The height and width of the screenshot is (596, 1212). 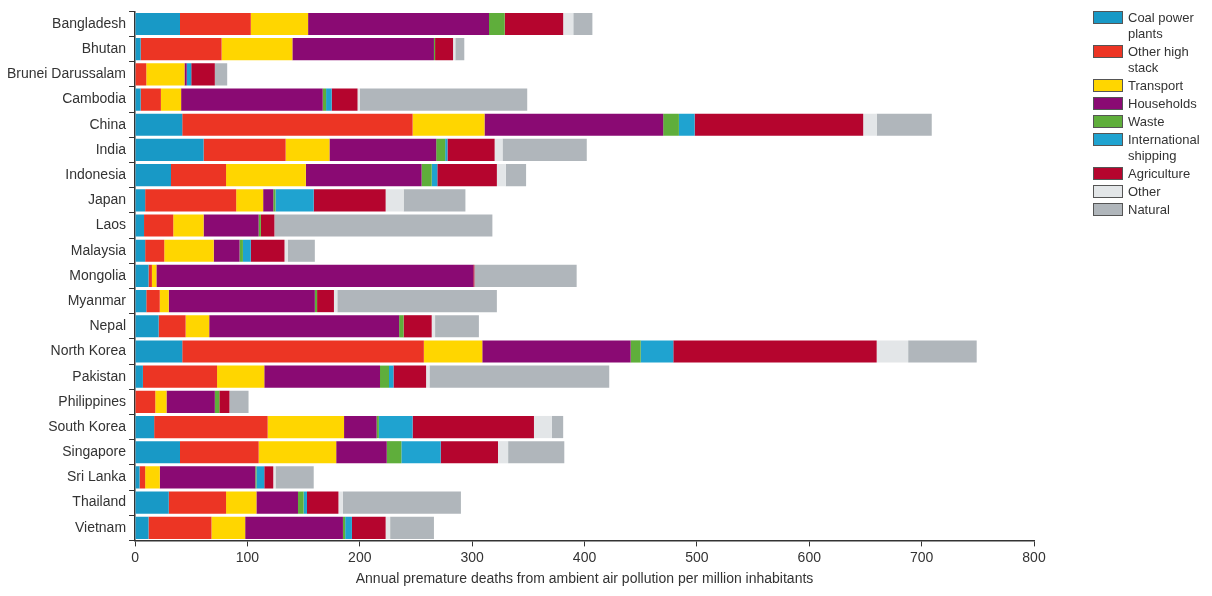 I want to click on legend-label: Other high stack, so click(x=1159, y=60).